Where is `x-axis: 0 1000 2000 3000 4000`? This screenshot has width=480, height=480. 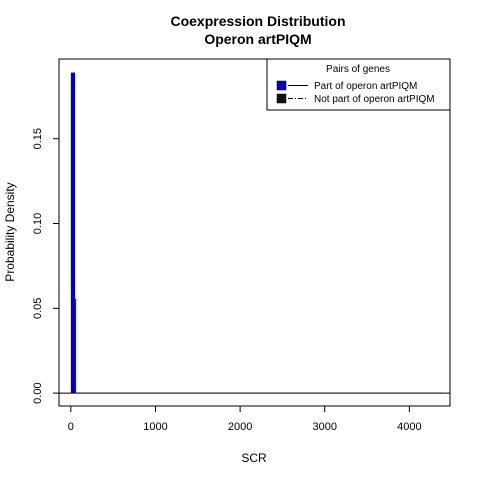 x-axis: 0 1000 2000 3000 4000 is located at coordinates (245, 419).